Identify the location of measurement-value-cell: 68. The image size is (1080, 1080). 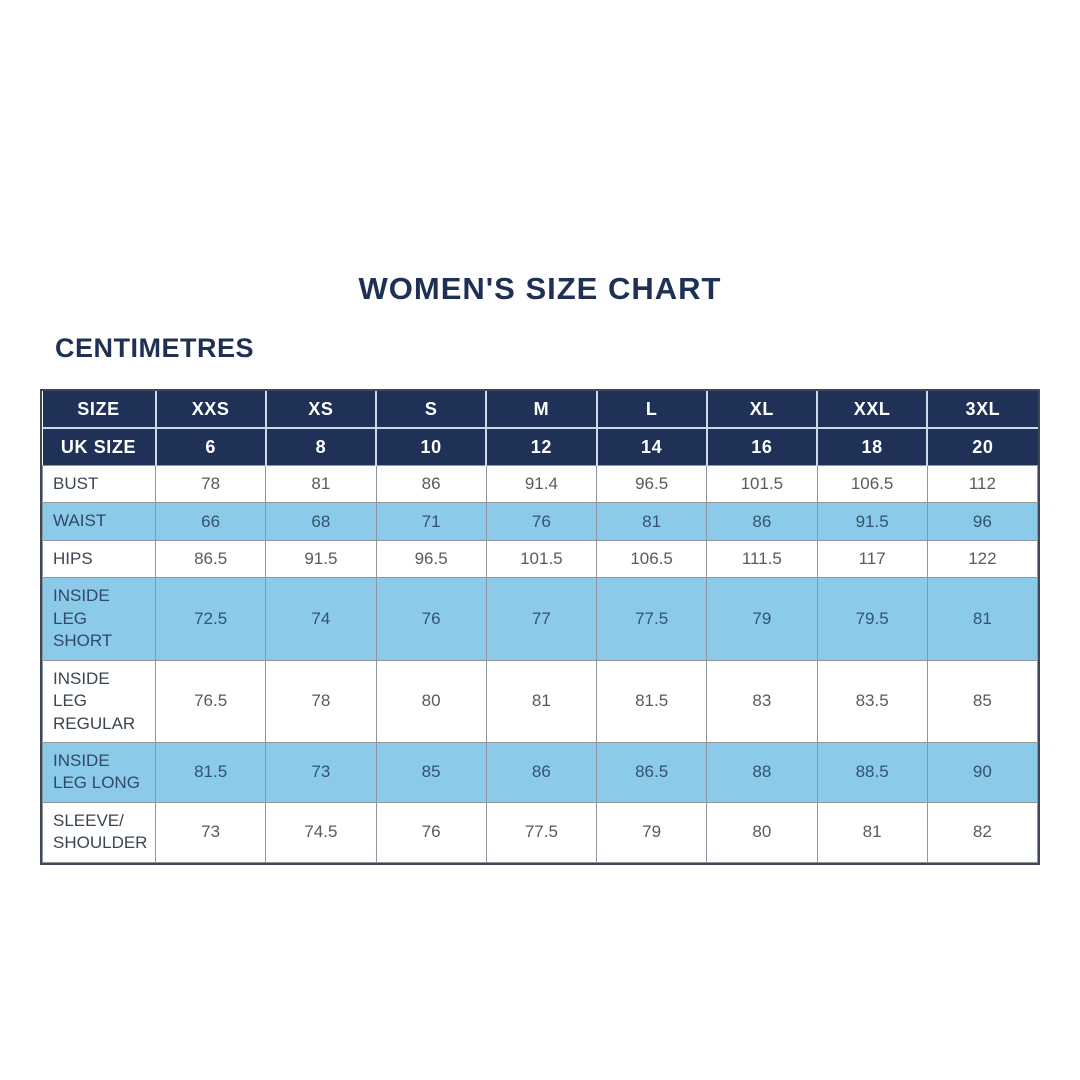
(321, 521).